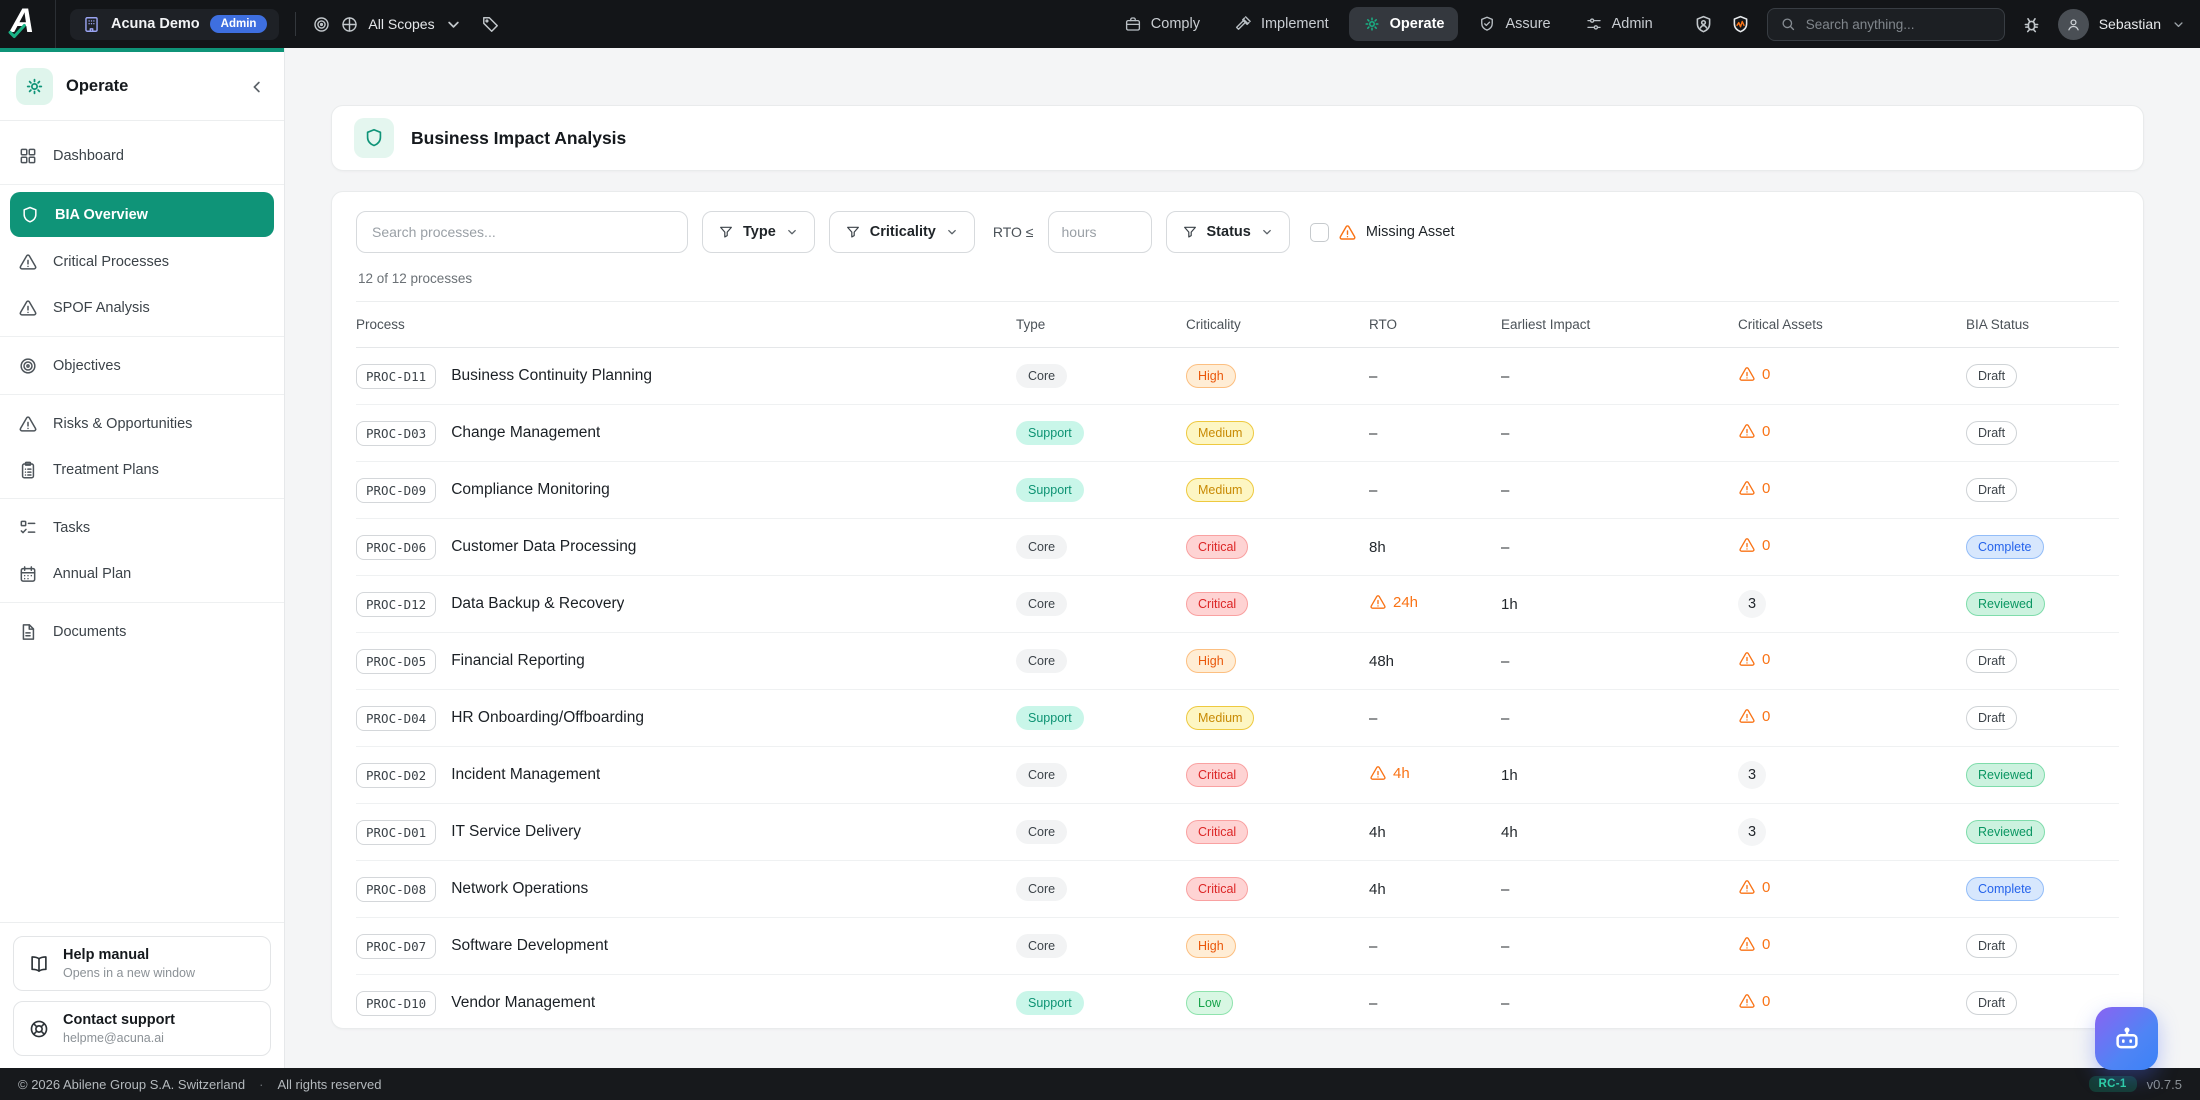 The height and width of the screenshot is (1100, 2200). I want to click on topbar-right: Sebastian, so click(1939, 24).